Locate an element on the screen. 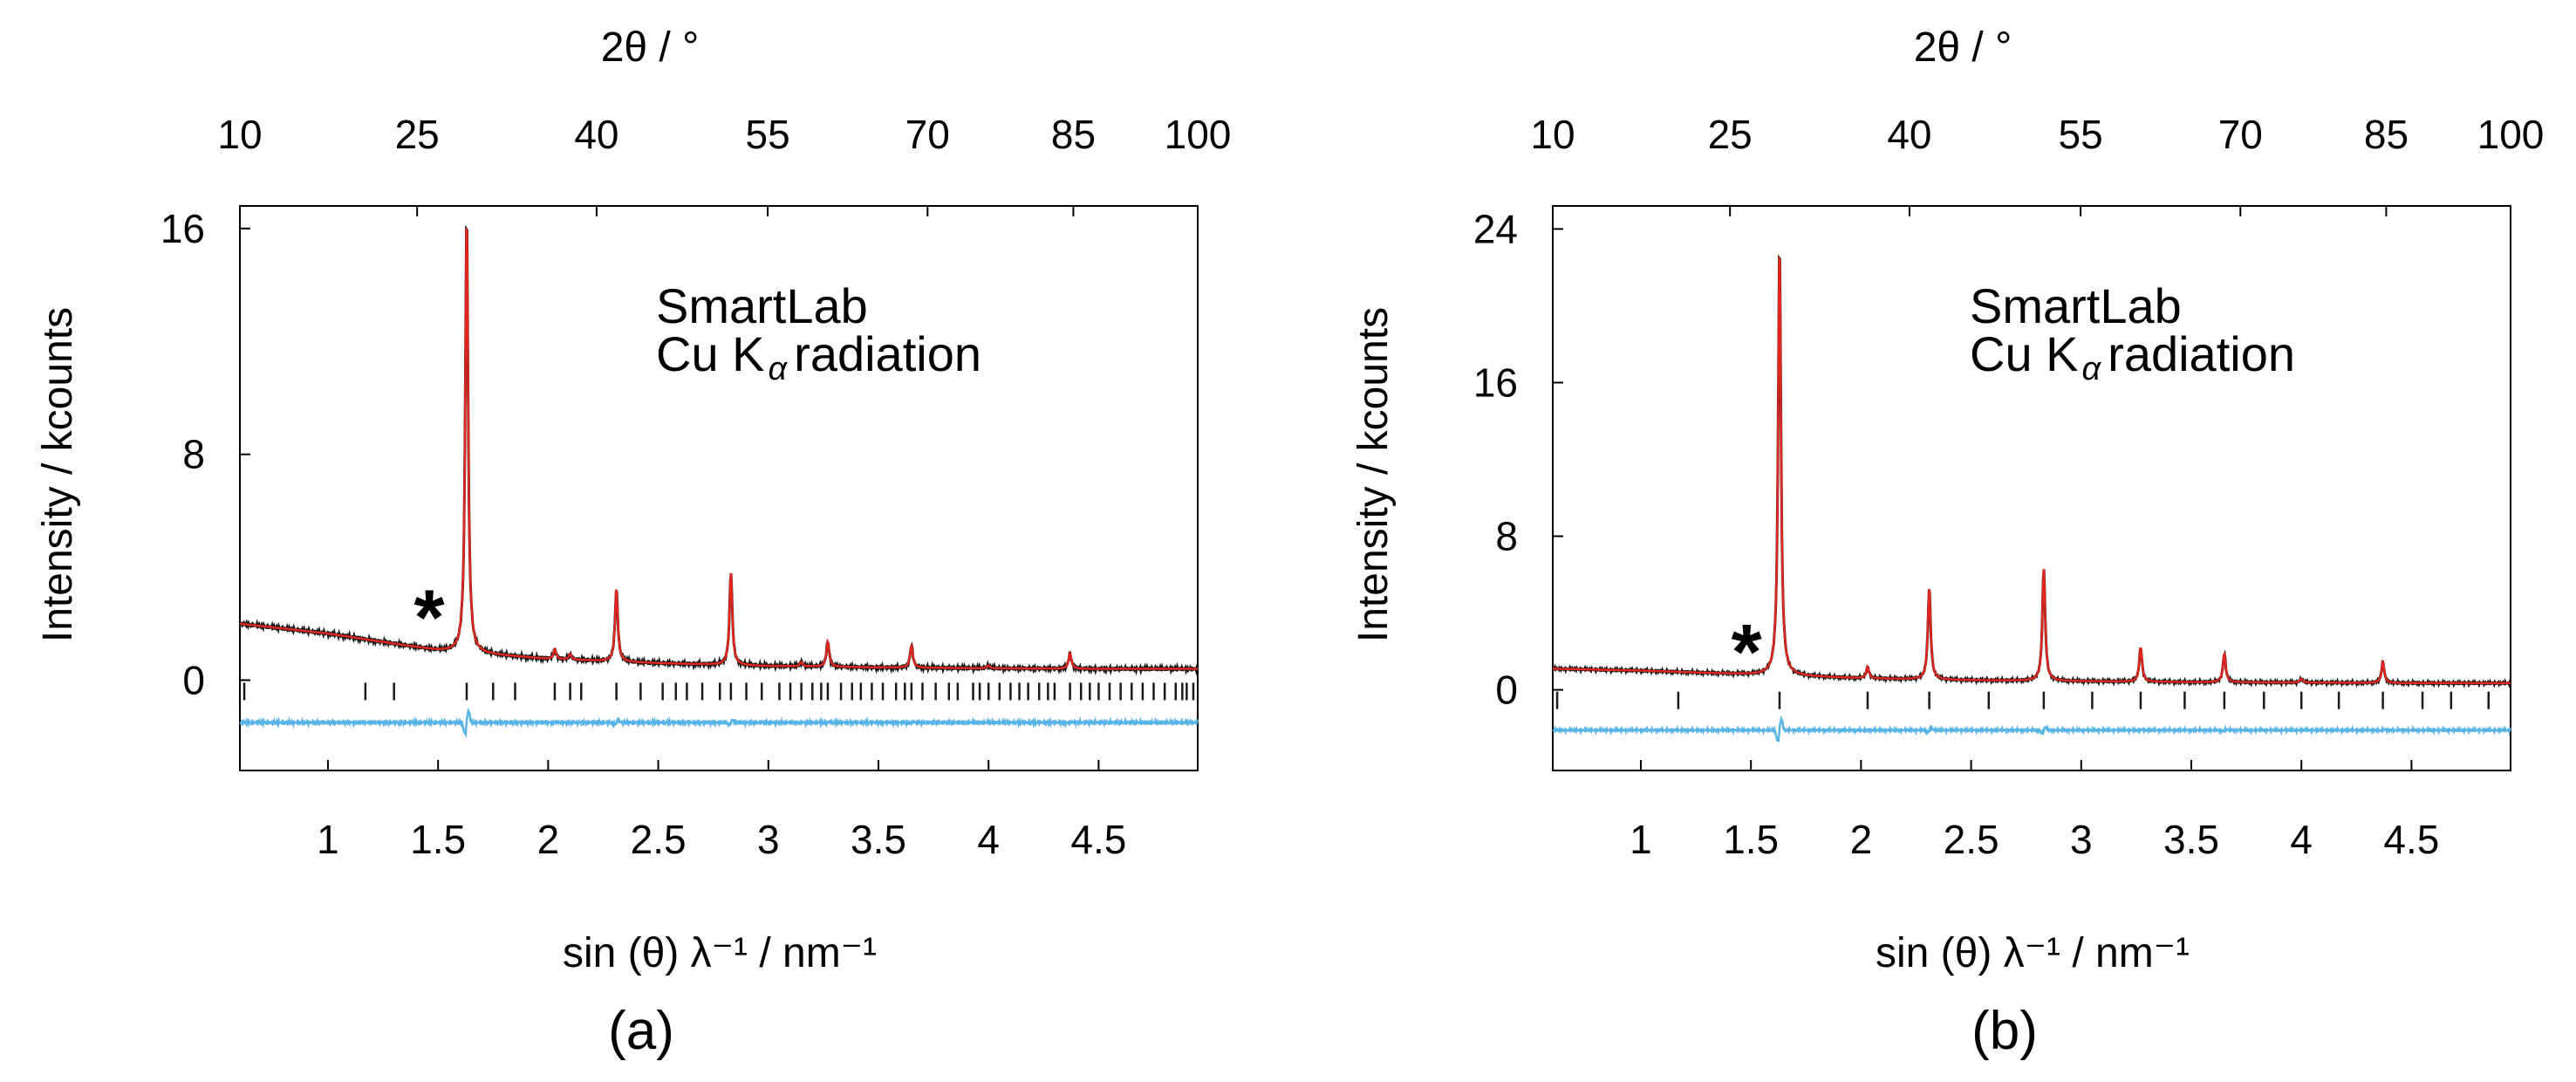  top-tick-label-b: 85 is located at coordinates (2386, 134).